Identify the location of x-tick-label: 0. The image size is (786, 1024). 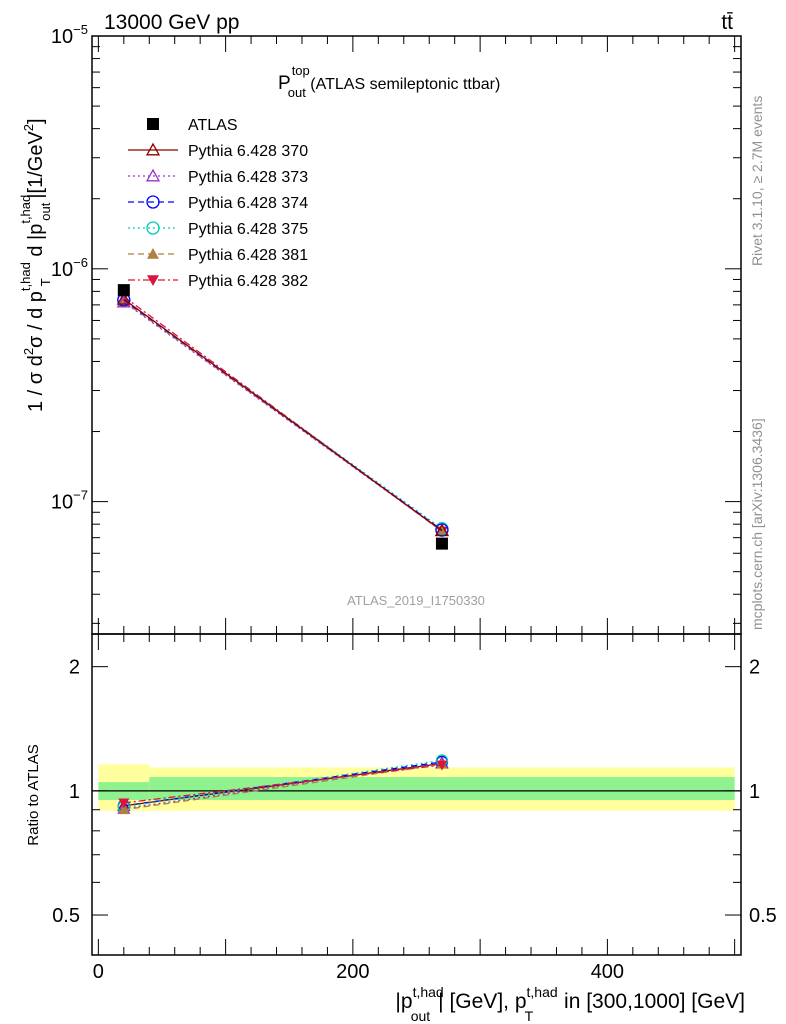
(98, 972).